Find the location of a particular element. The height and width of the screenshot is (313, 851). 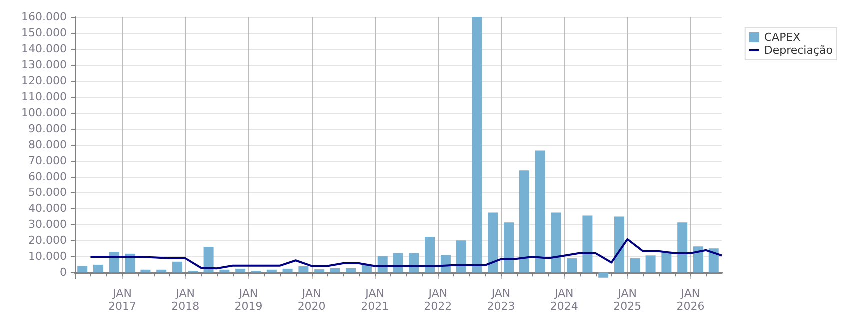

y-tick-label: 10.000 is located at coordinates (47, 257).